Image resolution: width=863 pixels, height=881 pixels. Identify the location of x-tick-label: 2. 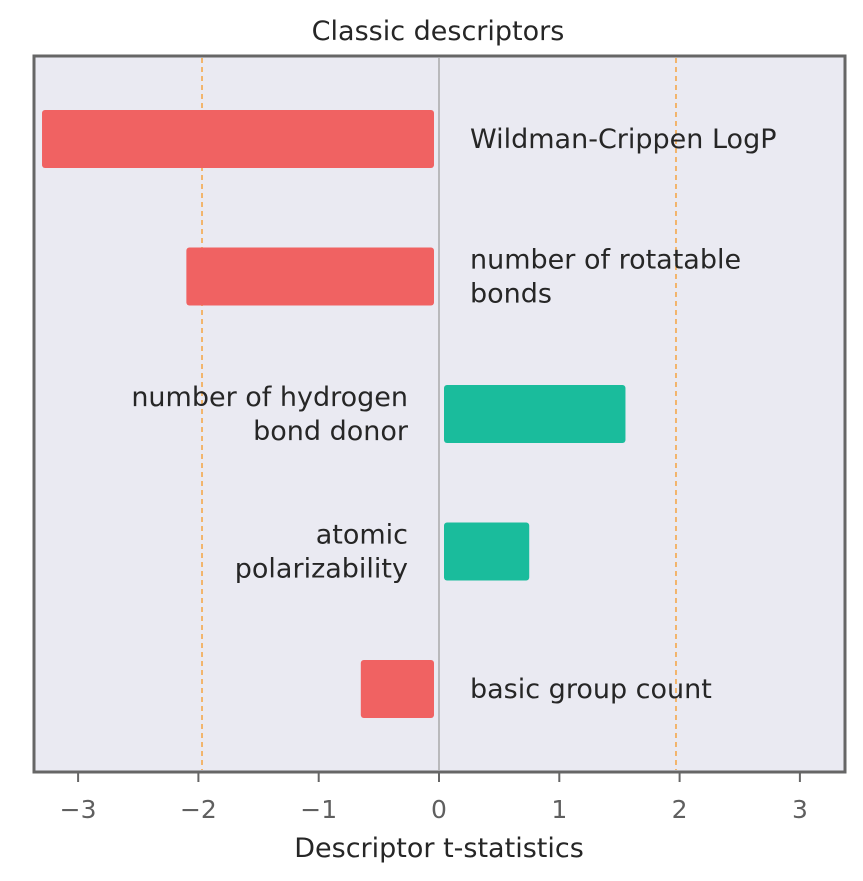
(680, 809).